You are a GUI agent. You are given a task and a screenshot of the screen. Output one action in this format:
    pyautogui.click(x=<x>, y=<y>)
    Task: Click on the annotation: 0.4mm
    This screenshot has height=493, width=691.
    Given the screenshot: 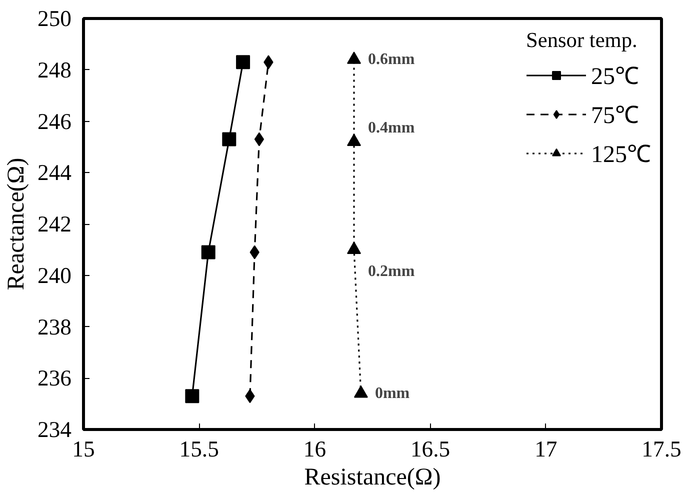 What is the action you would take?
    pyautogui.click(x=392, y=127)
    